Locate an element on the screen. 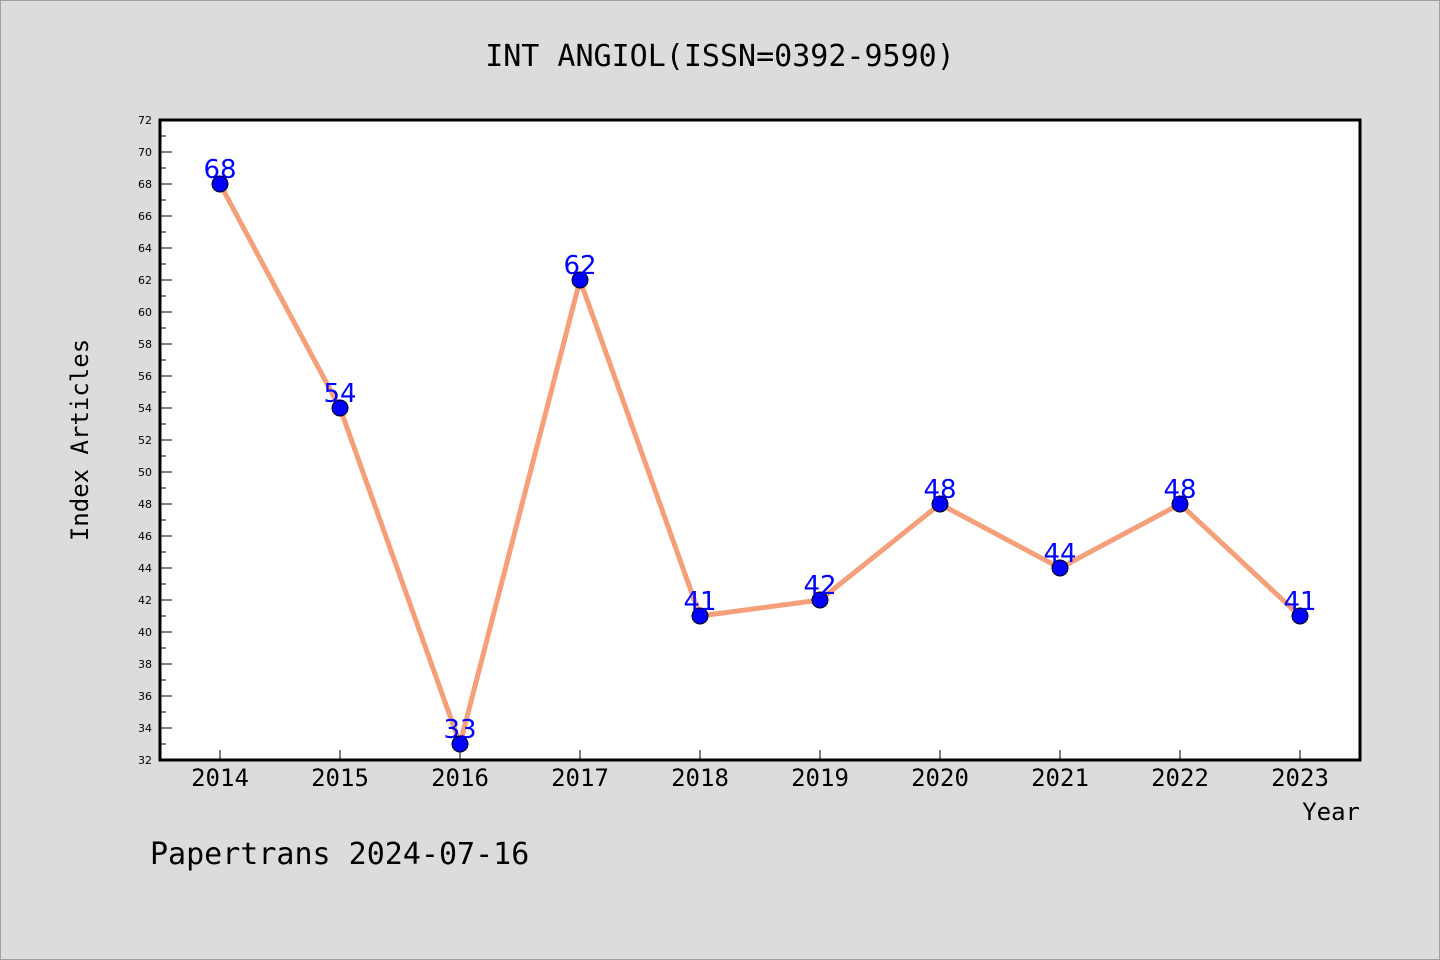  data-label: 62 is located at coordinates (579, 266).